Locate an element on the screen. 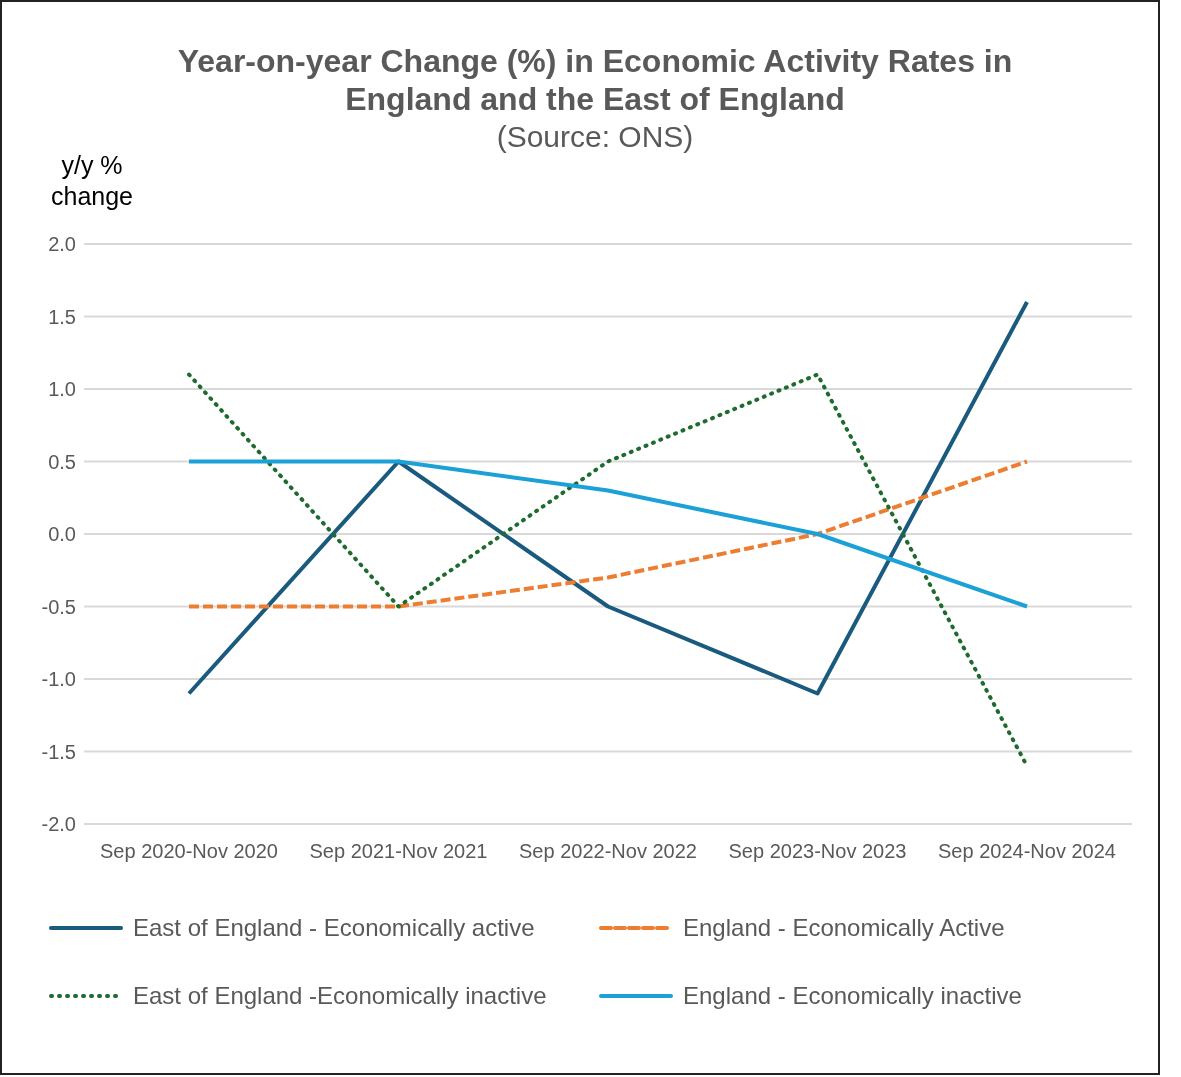  y-tick-label: 0.5 is located at coordinates (62, 461).